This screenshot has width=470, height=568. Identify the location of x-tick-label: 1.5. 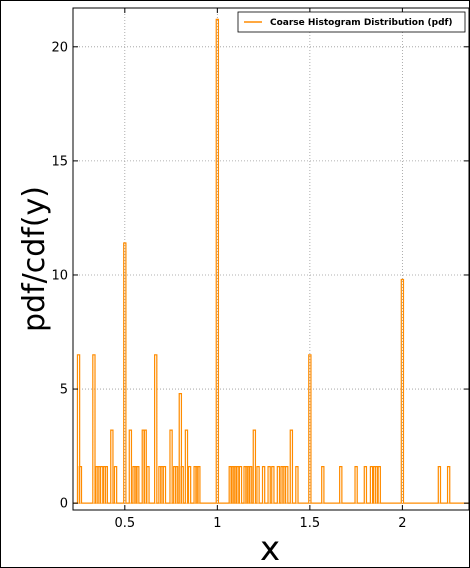
(310, 523).